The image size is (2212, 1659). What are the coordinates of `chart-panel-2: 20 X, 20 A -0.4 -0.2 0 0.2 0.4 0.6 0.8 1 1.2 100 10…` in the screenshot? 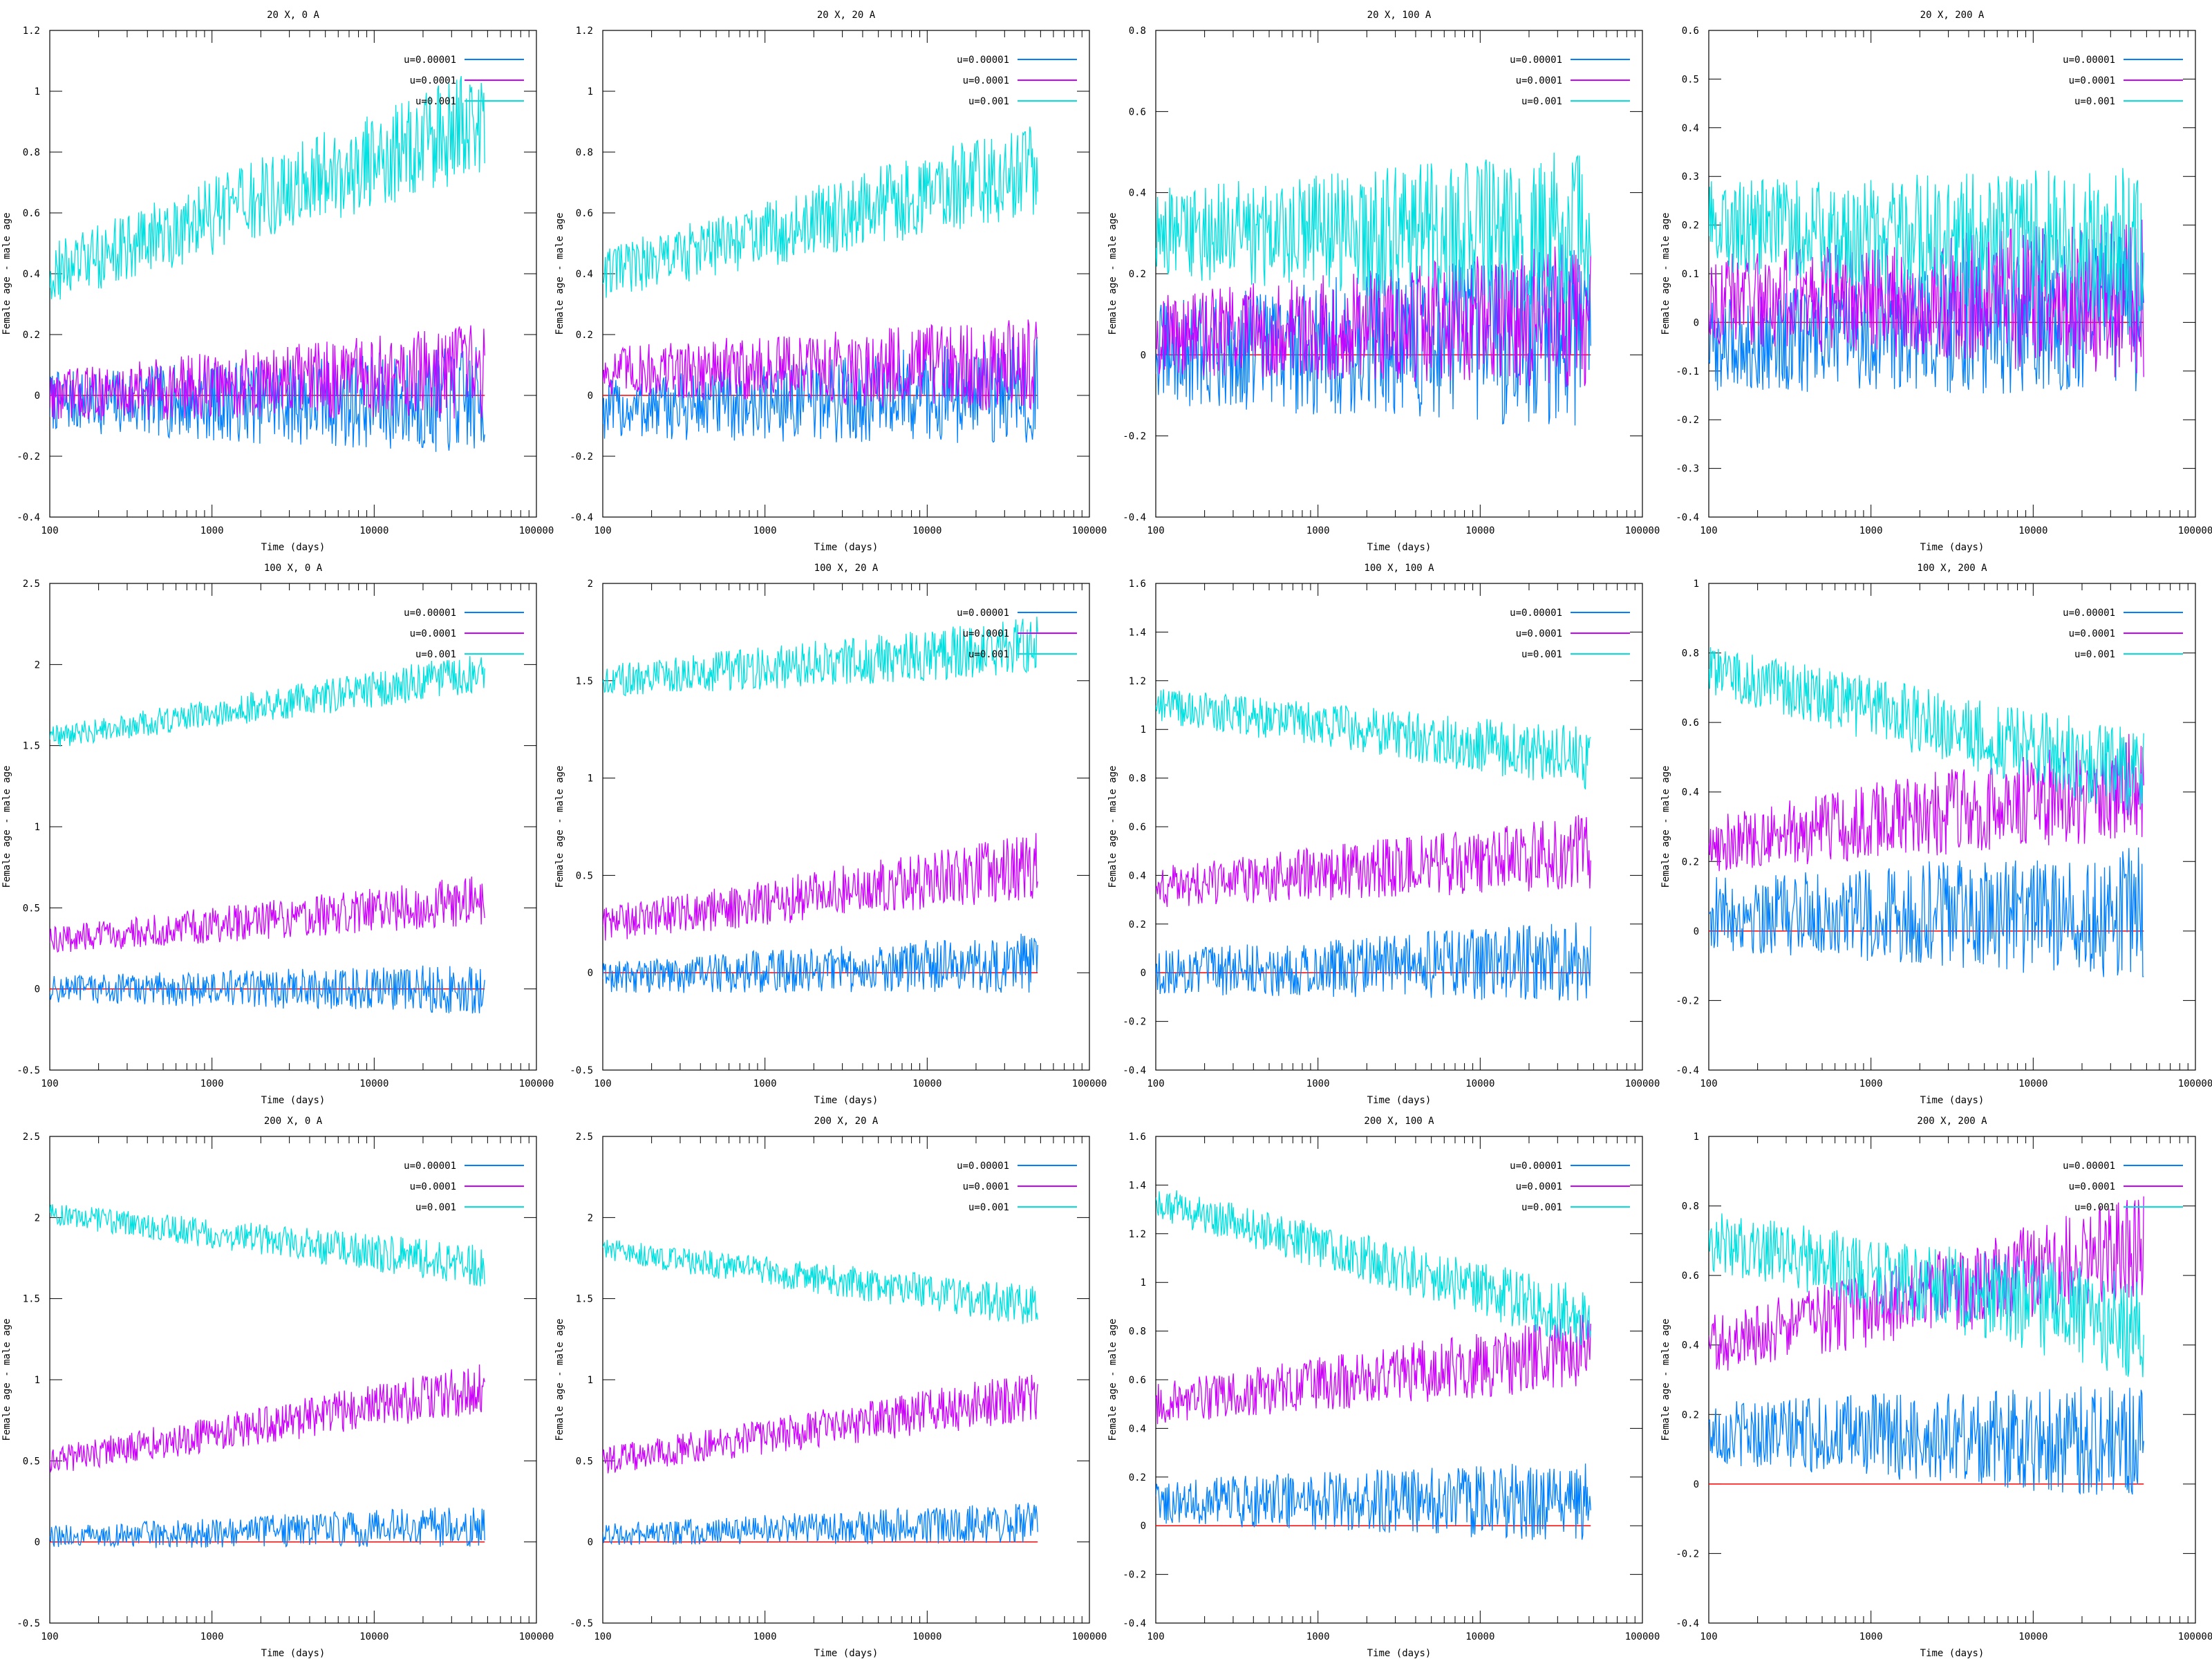 It's located at (831, 281).